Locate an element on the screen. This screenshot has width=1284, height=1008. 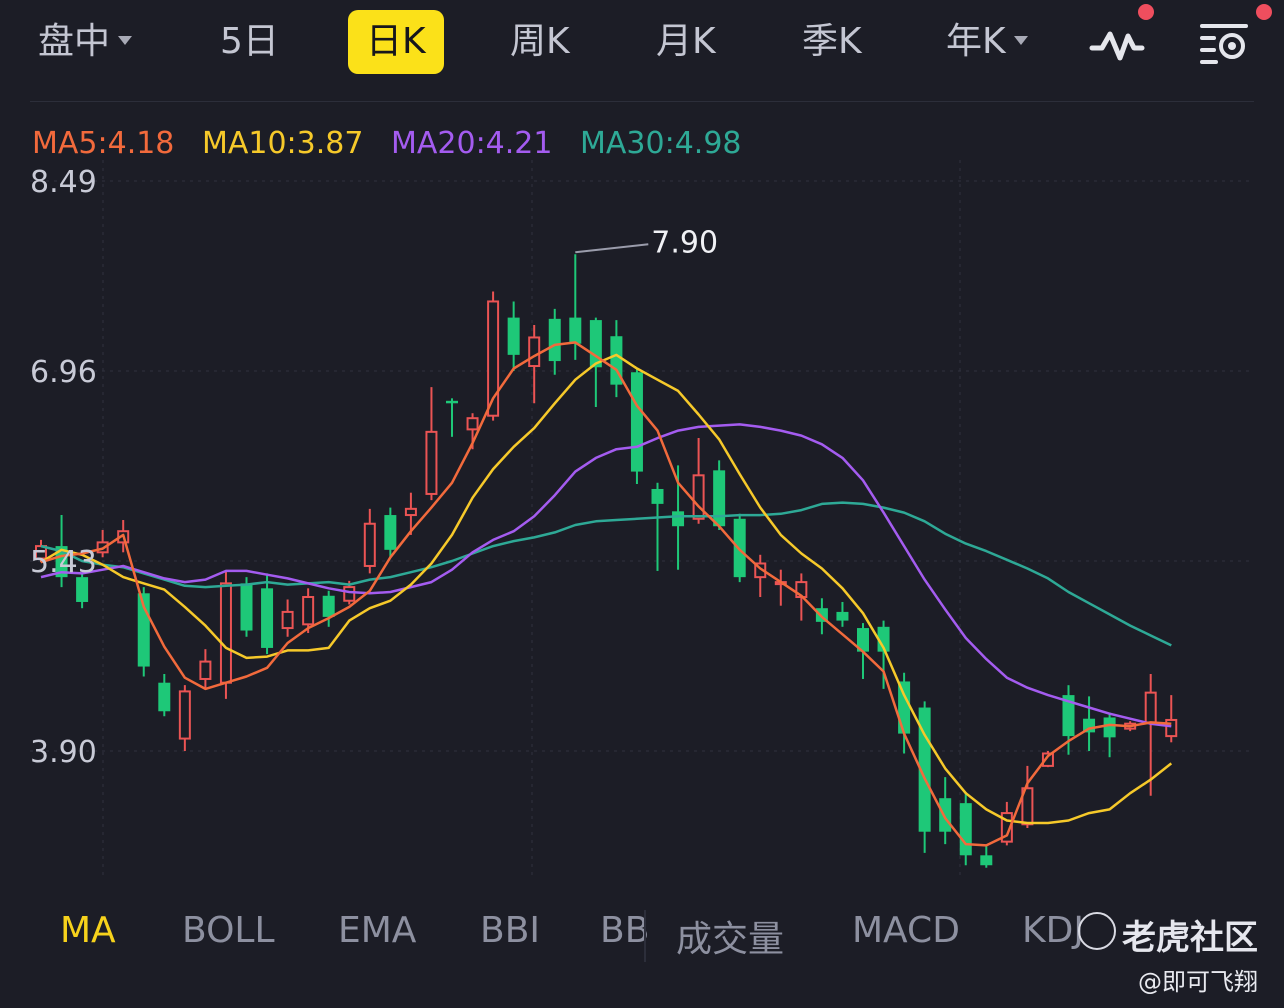
author-credit: @即可飞翔 is located at coordinates (1198, 982).